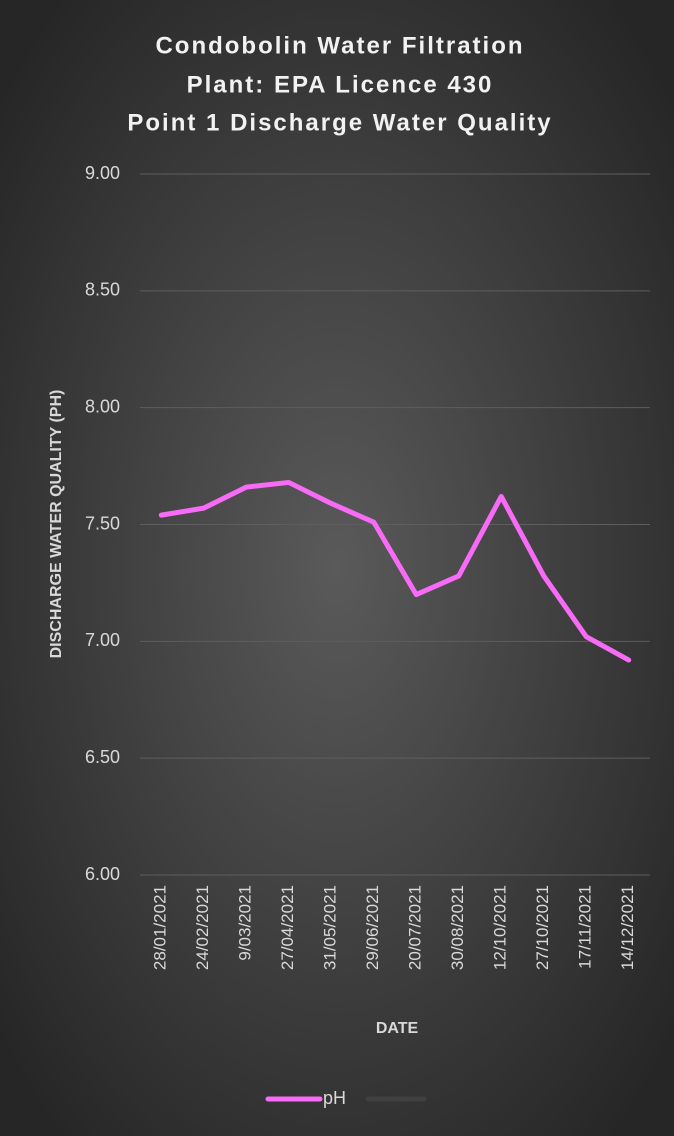  Describe the element at coordinates (102, 640) in the screenshot. I see `y-tick-label: 7.00` at that location.